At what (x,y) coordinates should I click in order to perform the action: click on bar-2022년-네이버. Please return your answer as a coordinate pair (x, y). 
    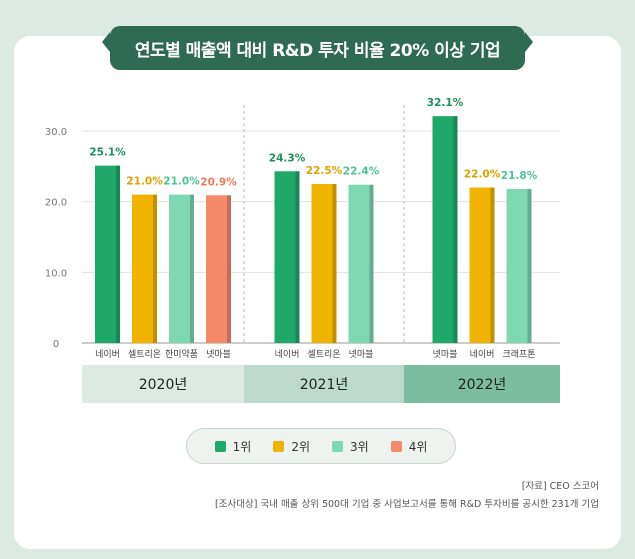
    Looking at the image, I should click on (480, 265).